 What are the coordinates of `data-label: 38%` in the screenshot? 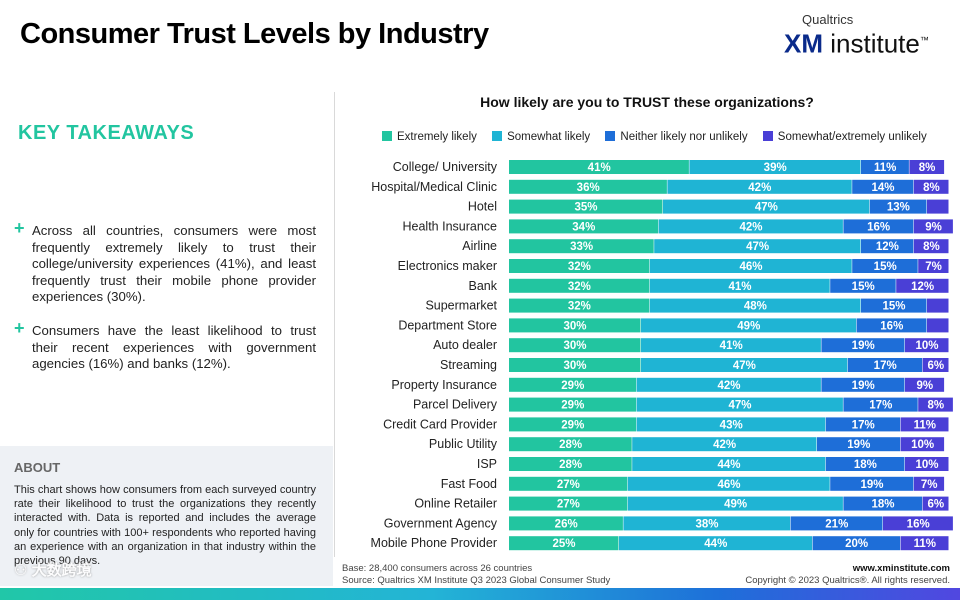 It's located at (706, 524).